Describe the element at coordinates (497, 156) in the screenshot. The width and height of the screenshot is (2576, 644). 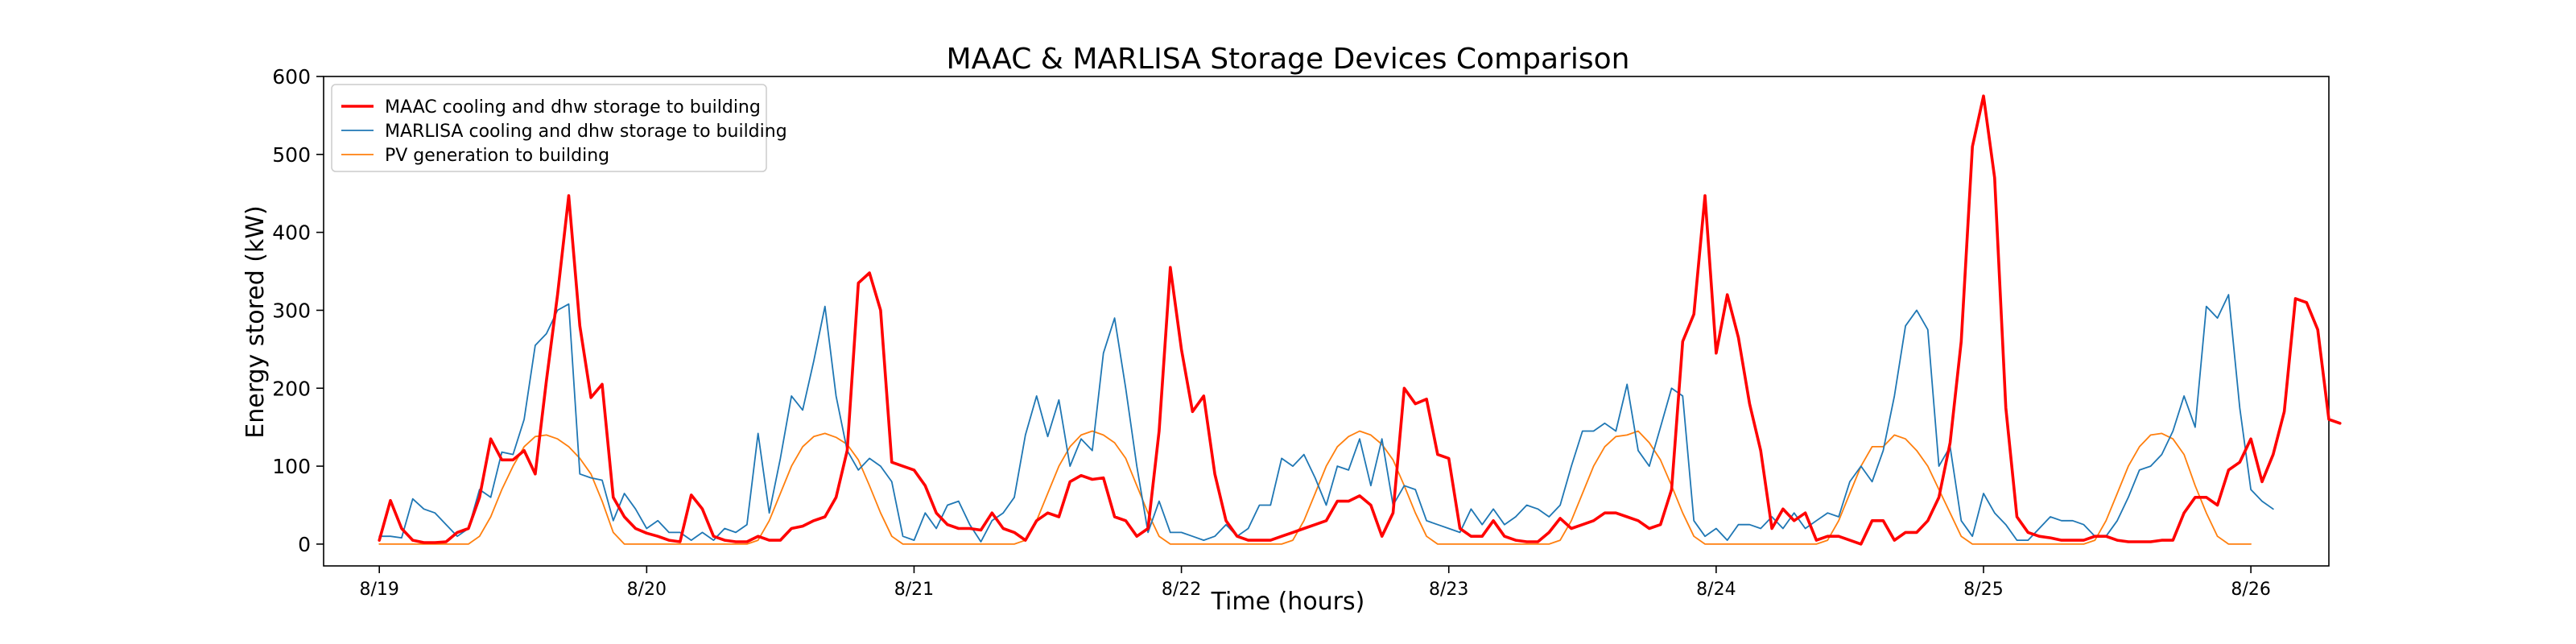
I see `legend-entry-label: PV generation to building` at that location.